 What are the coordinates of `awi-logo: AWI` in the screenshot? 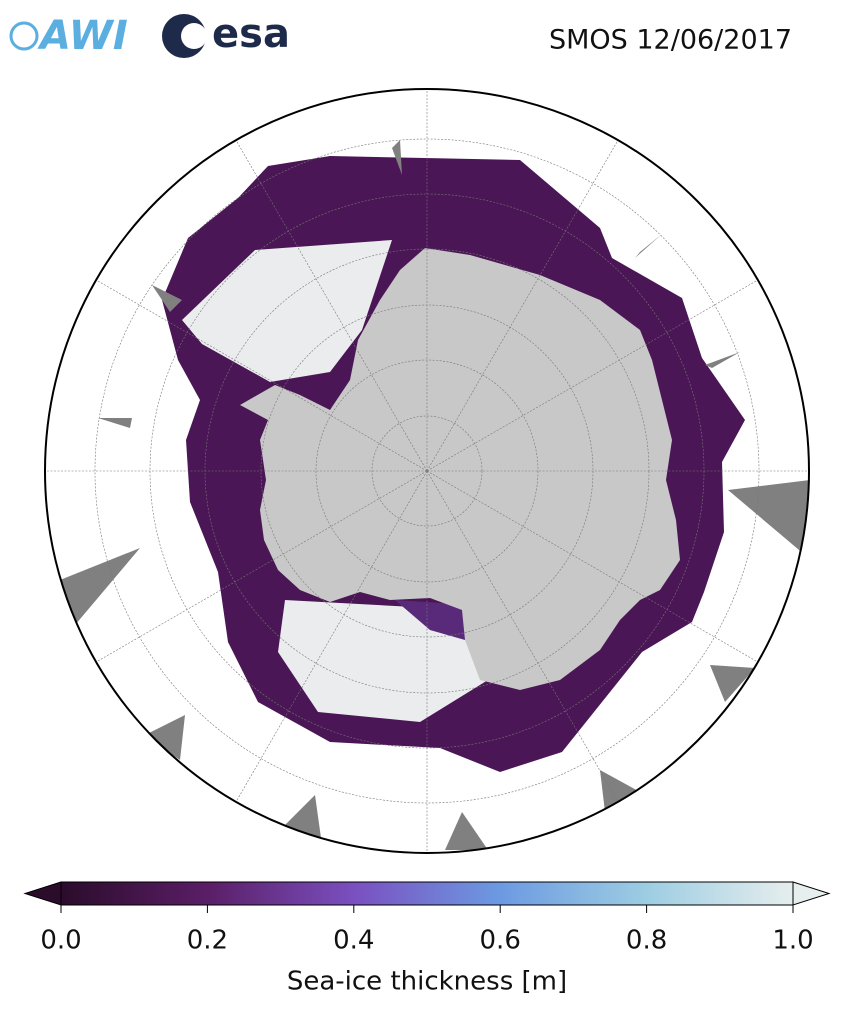 It's located at (68, 36).